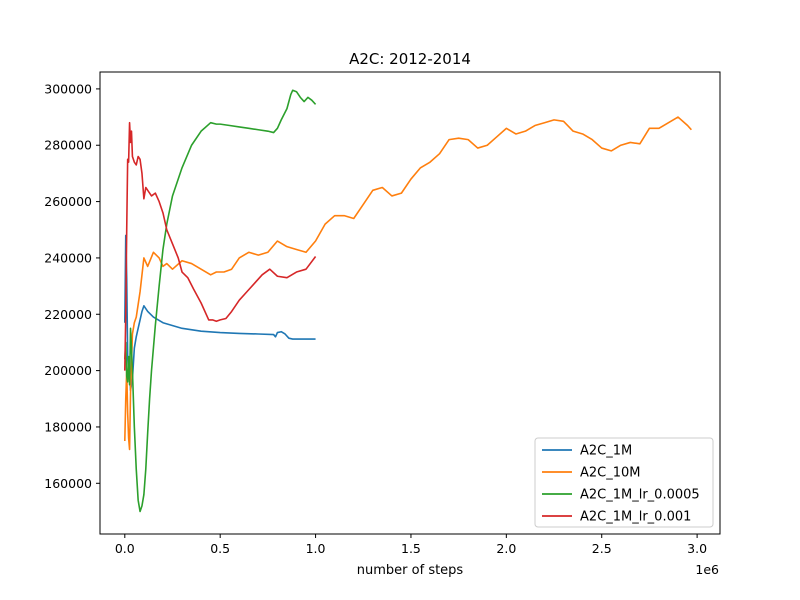 Image resolution: width=800 pixels, height=600 pixels. I want to click on y-tick-label: 200000, so click(68, 370).